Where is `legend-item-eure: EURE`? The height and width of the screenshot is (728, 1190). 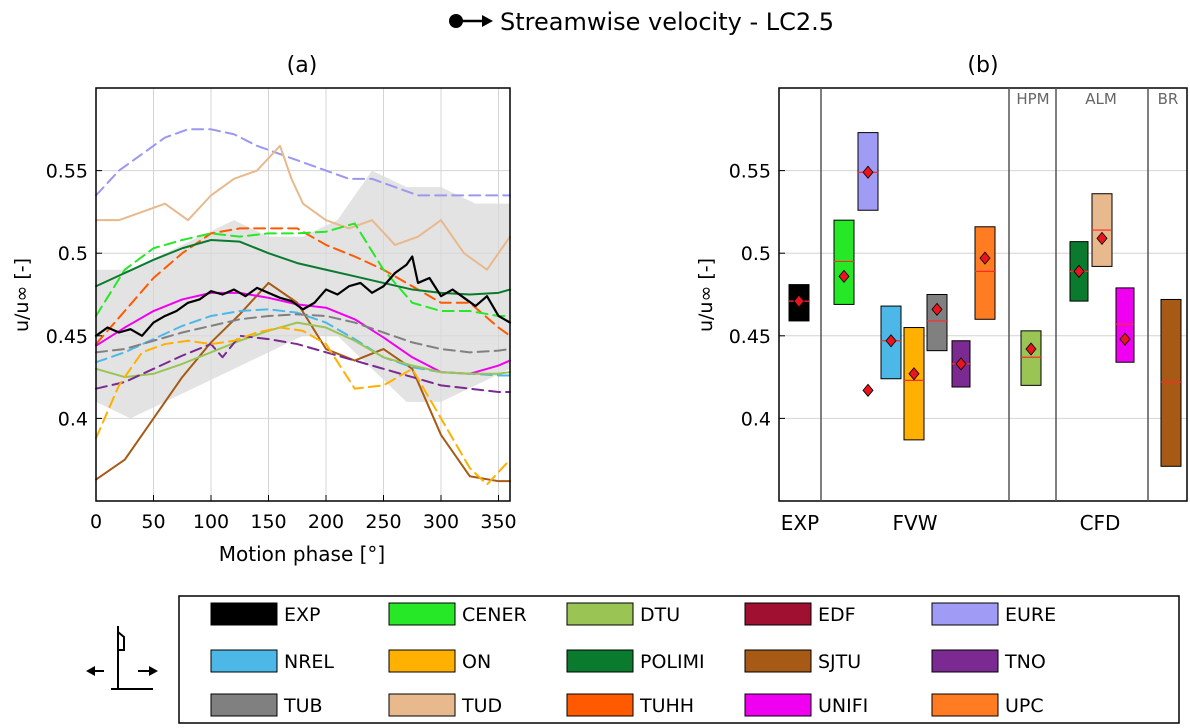 legend-item-eure: EURE is located at coordinates (993, 614).